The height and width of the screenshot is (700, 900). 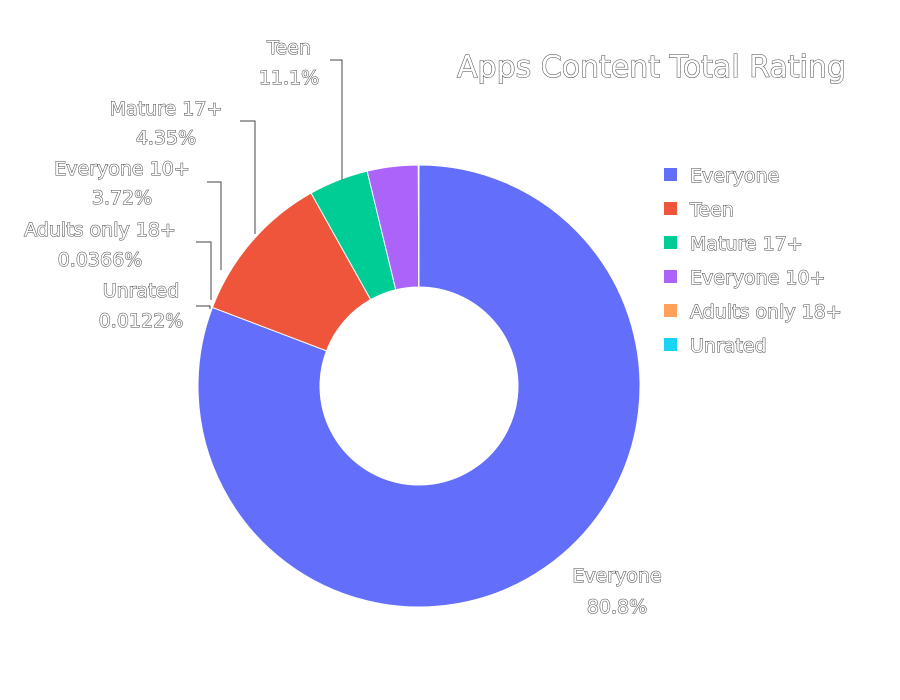 I want to click on slice-percent-mature-17: 4.35%, so click(x=166, y=138).